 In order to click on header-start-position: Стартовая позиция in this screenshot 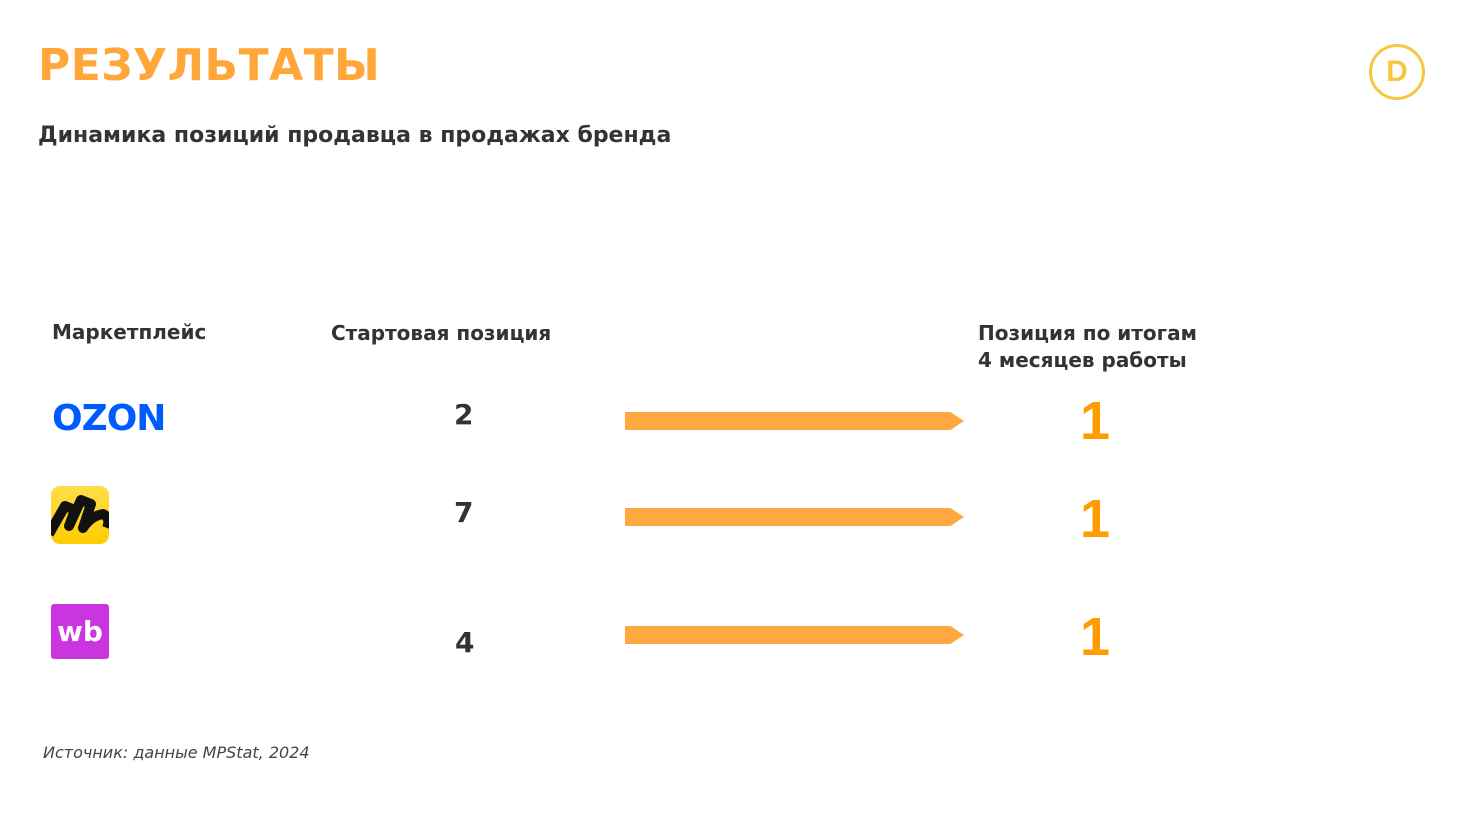, I will do `click(441, 333)`.